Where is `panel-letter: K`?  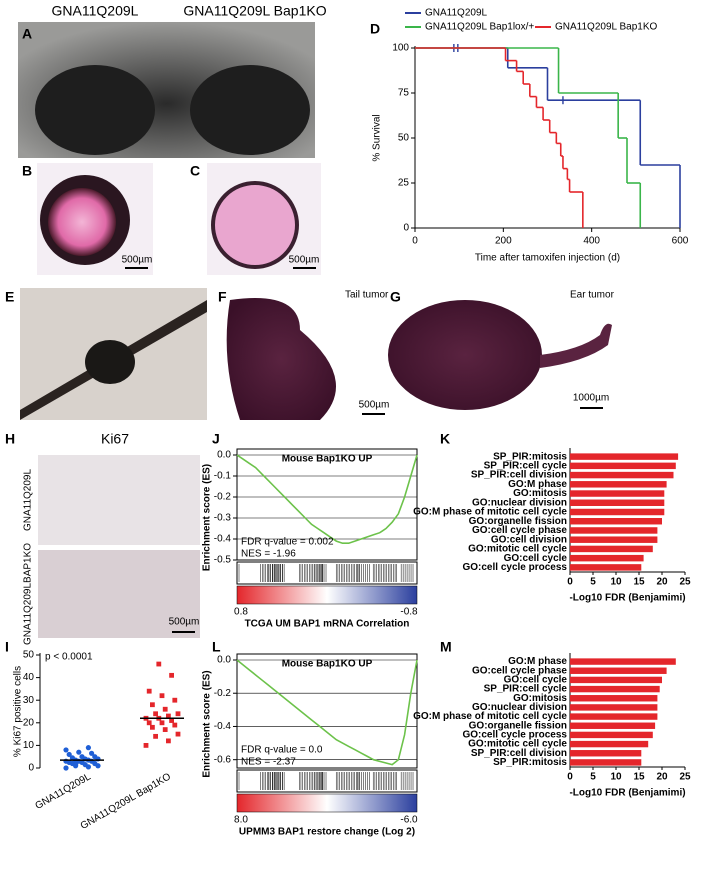
panel-letter: K is located at coordinates (445, 439).